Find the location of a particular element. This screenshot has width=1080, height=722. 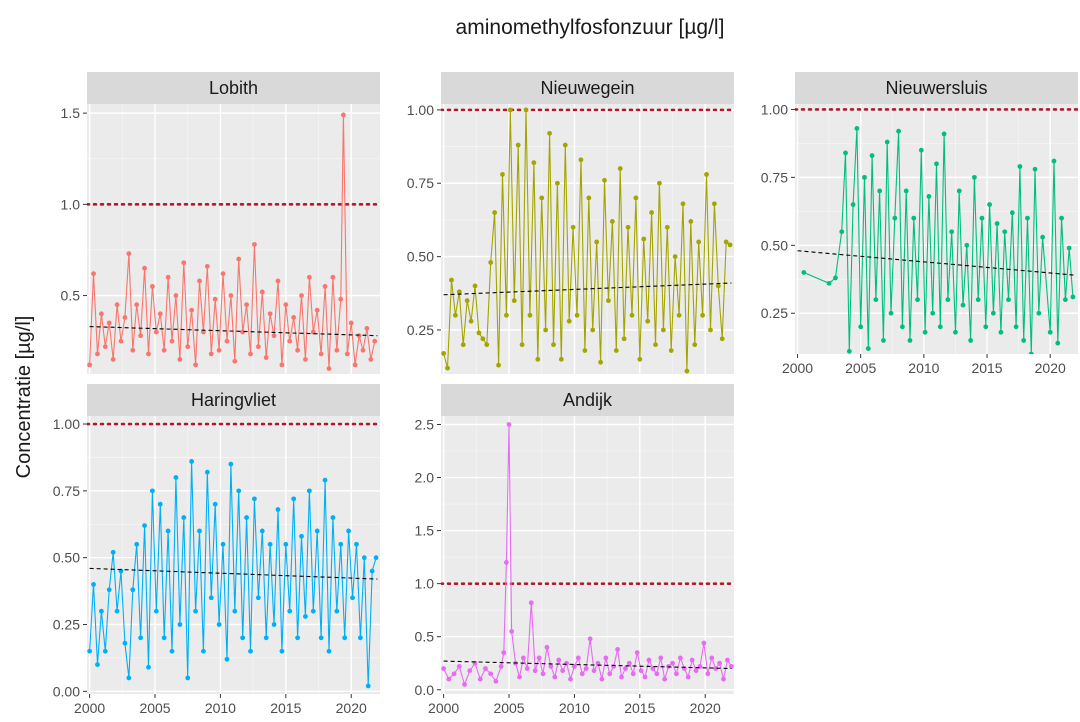

y-tick-label: 0.75 is located at coordinates (420, 183).